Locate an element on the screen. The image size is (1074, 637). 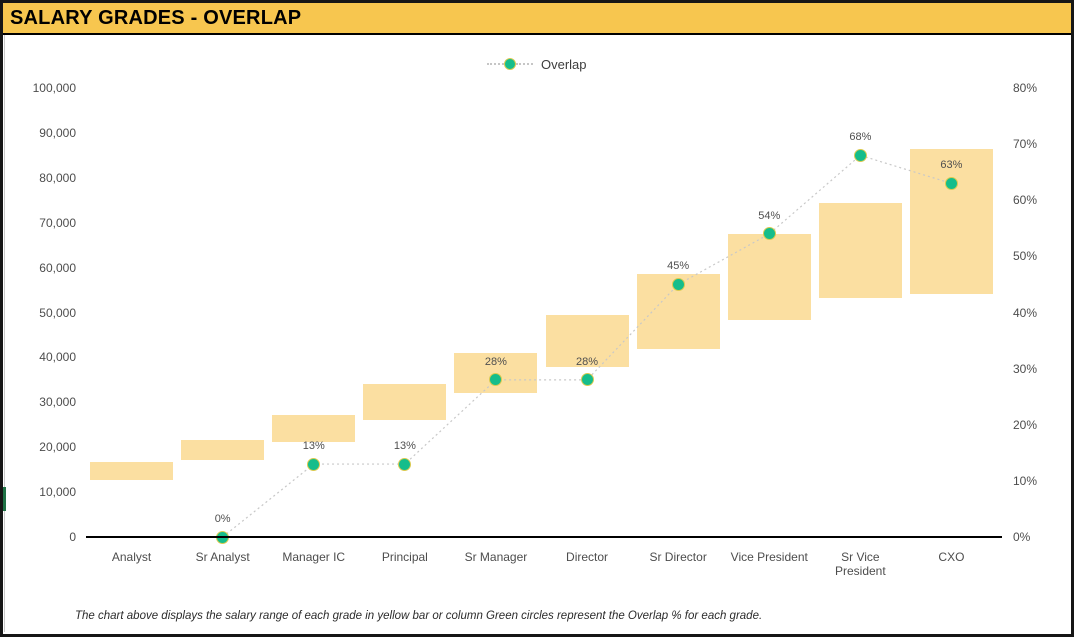
x-axis-category-label: Sr Manager is located at coordinates (496, 557).